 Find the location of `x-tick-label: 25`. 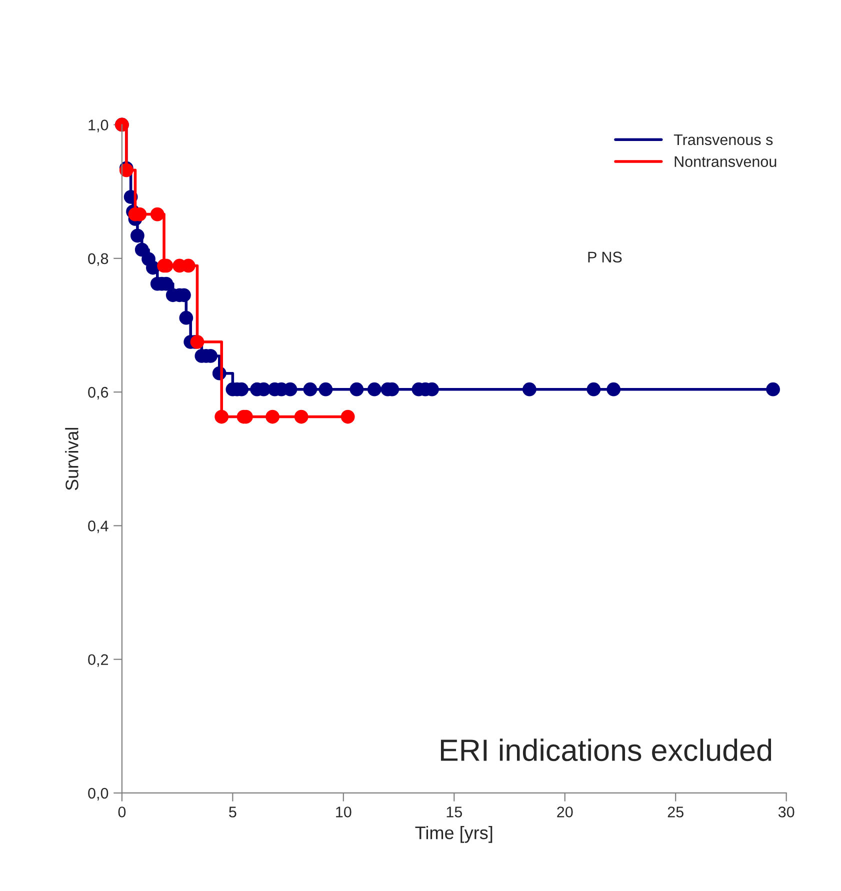

x-tick-label: 25 is located at coordinates (676, 812).